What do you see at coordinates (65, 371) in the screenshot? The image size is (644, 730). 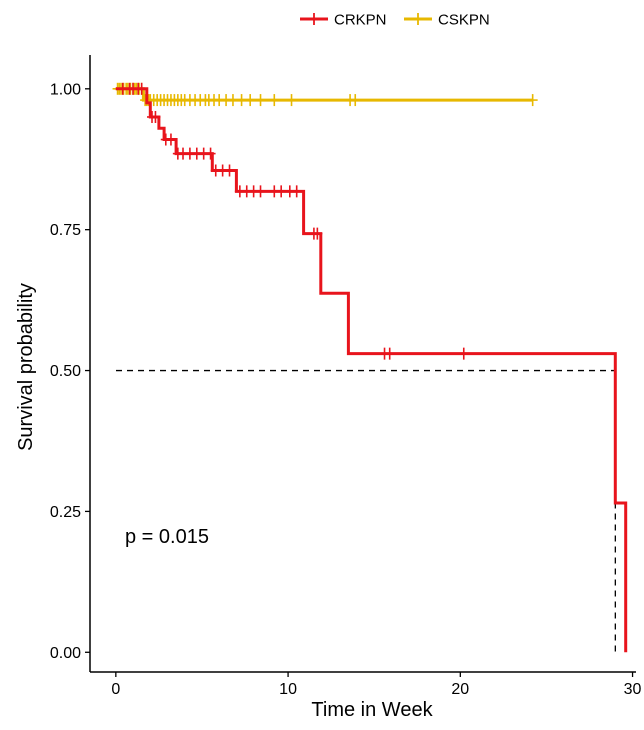 I see `y-tick-label: 0.50` at bounding box center [65, 371].